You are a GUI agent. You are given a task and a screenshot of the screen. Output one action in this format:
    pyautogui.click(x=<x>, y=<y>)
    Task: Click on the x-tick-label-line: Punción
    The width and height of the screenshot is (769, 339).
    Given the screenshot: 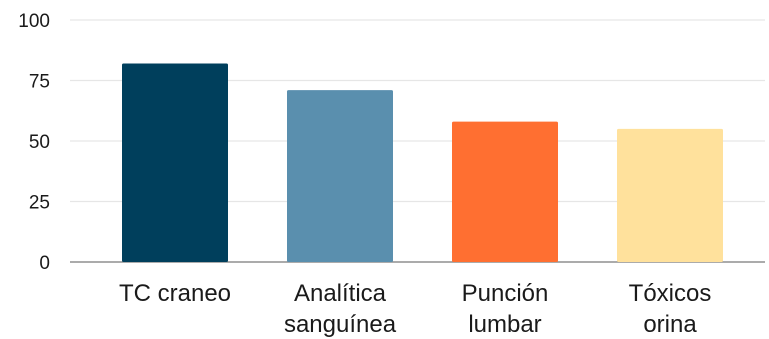 What is the action you would take?
    pyautogui.click(x=505, y=293)
    